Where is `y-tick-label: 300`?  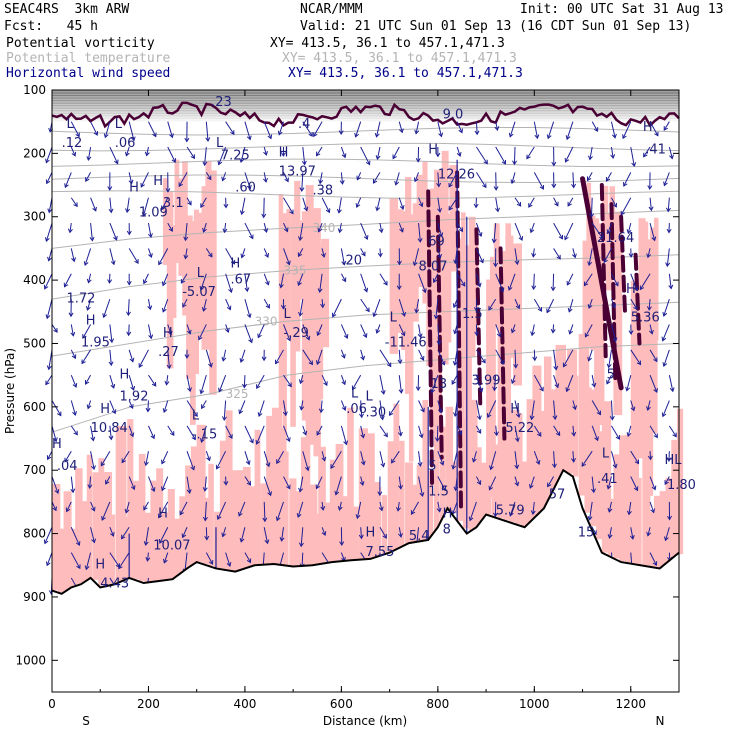
y-tick-label: 300 is located at coordinates (34, 217).